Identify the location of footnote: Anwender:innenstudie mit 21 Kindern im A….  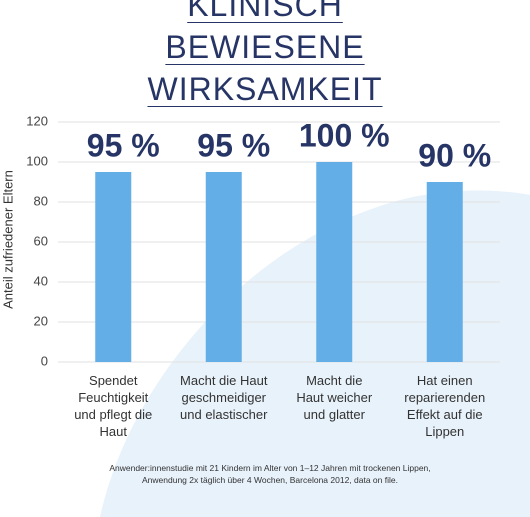
(270, 474).